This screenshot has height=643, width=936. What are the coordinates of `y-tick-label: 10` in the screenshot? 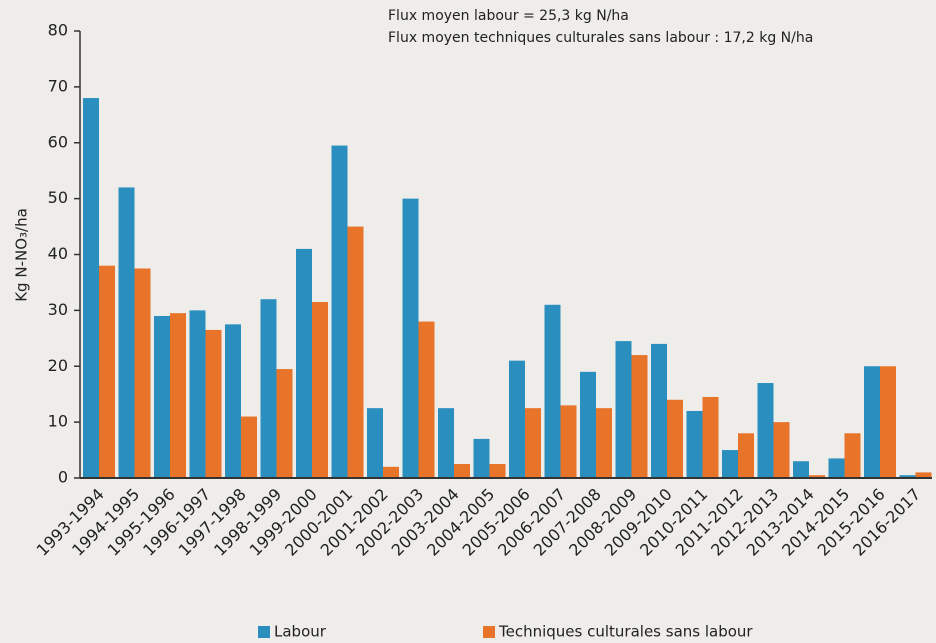 It's located at (58, 421).